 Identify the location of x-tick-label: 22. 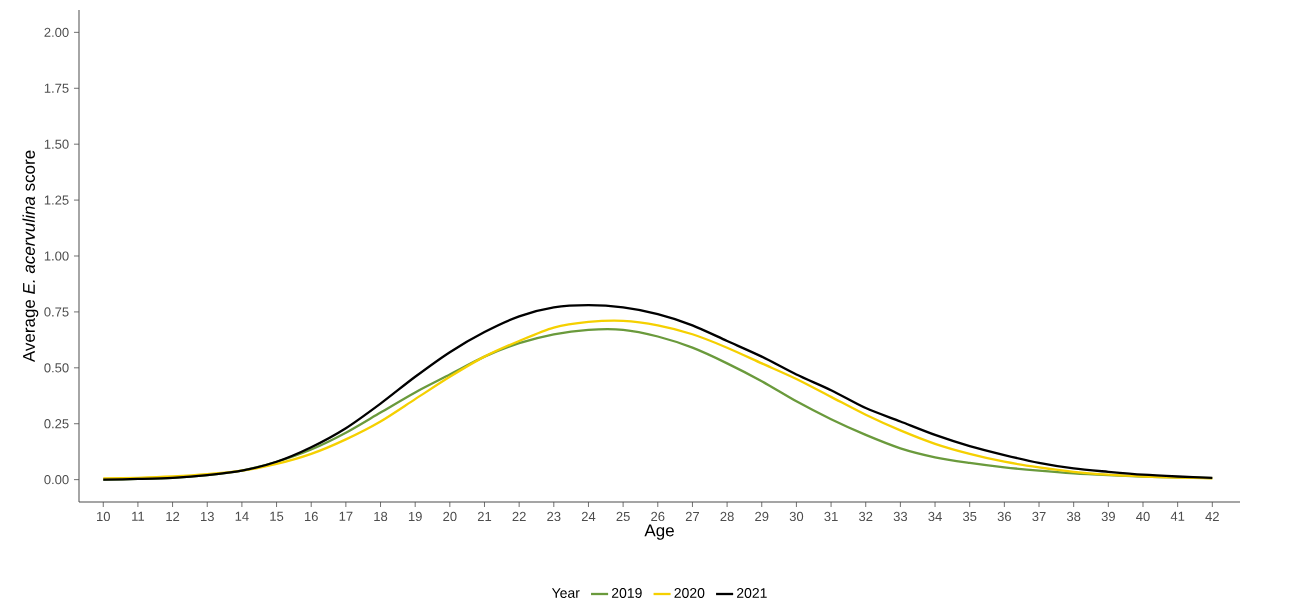
(519, 516).